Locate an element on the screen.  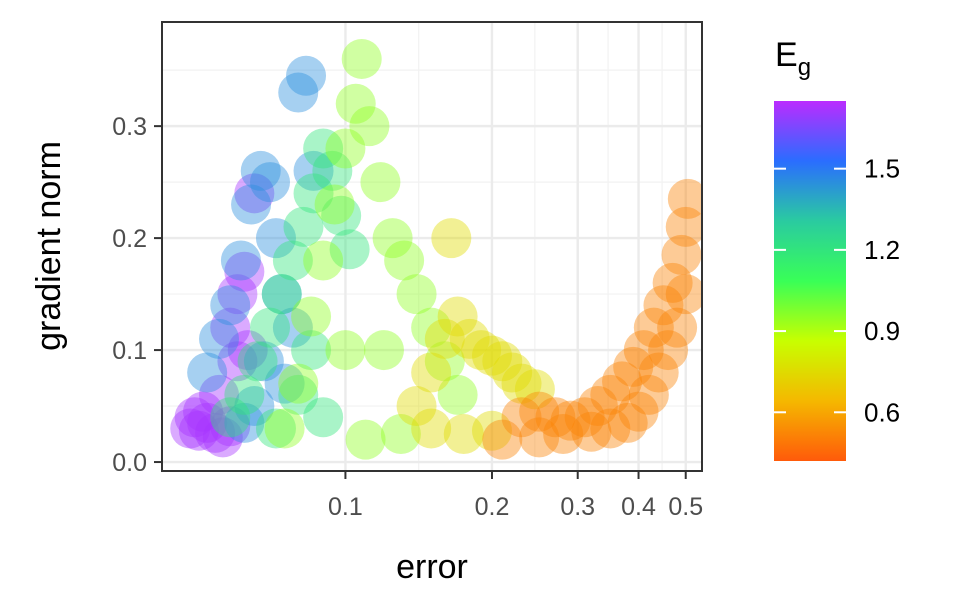
colorbar-tick-label: 1.2 is located at coordinates (882, 250).